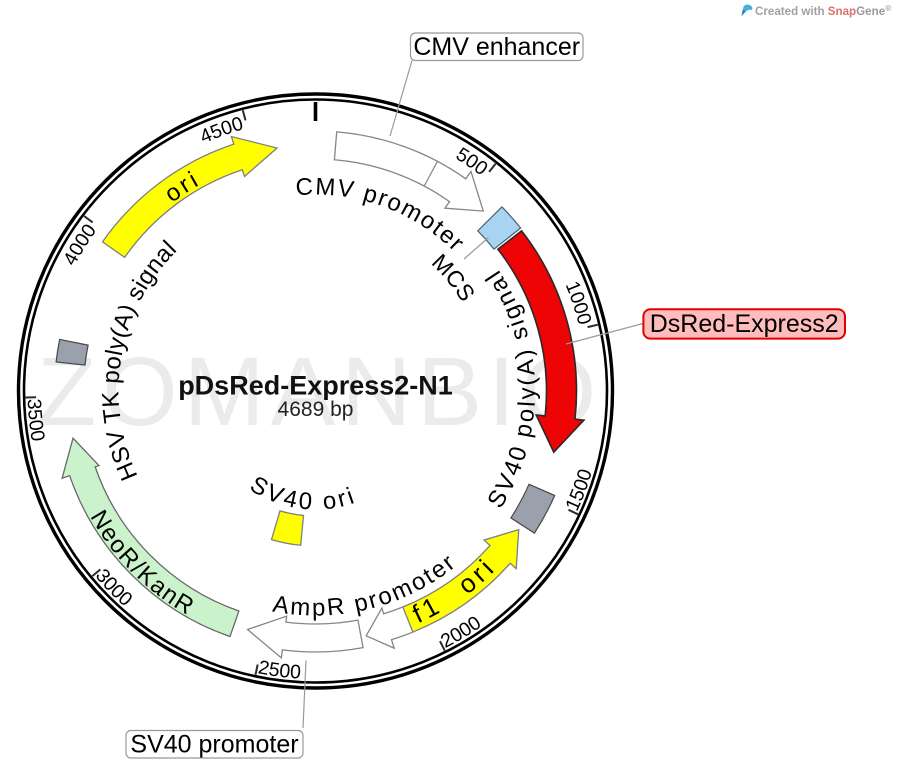 This screenshot has width=900, height=771. Describe the element at coordinates (315, 386) in the screenshot. I see `svg-text: pDsRed-Express2-N1` at that location.